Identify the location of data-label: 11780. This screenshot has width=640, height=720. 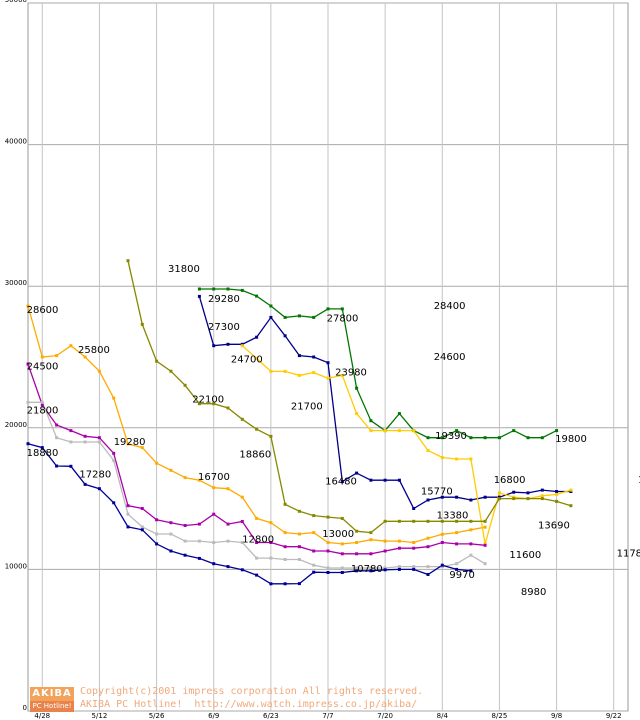
(628, 554).